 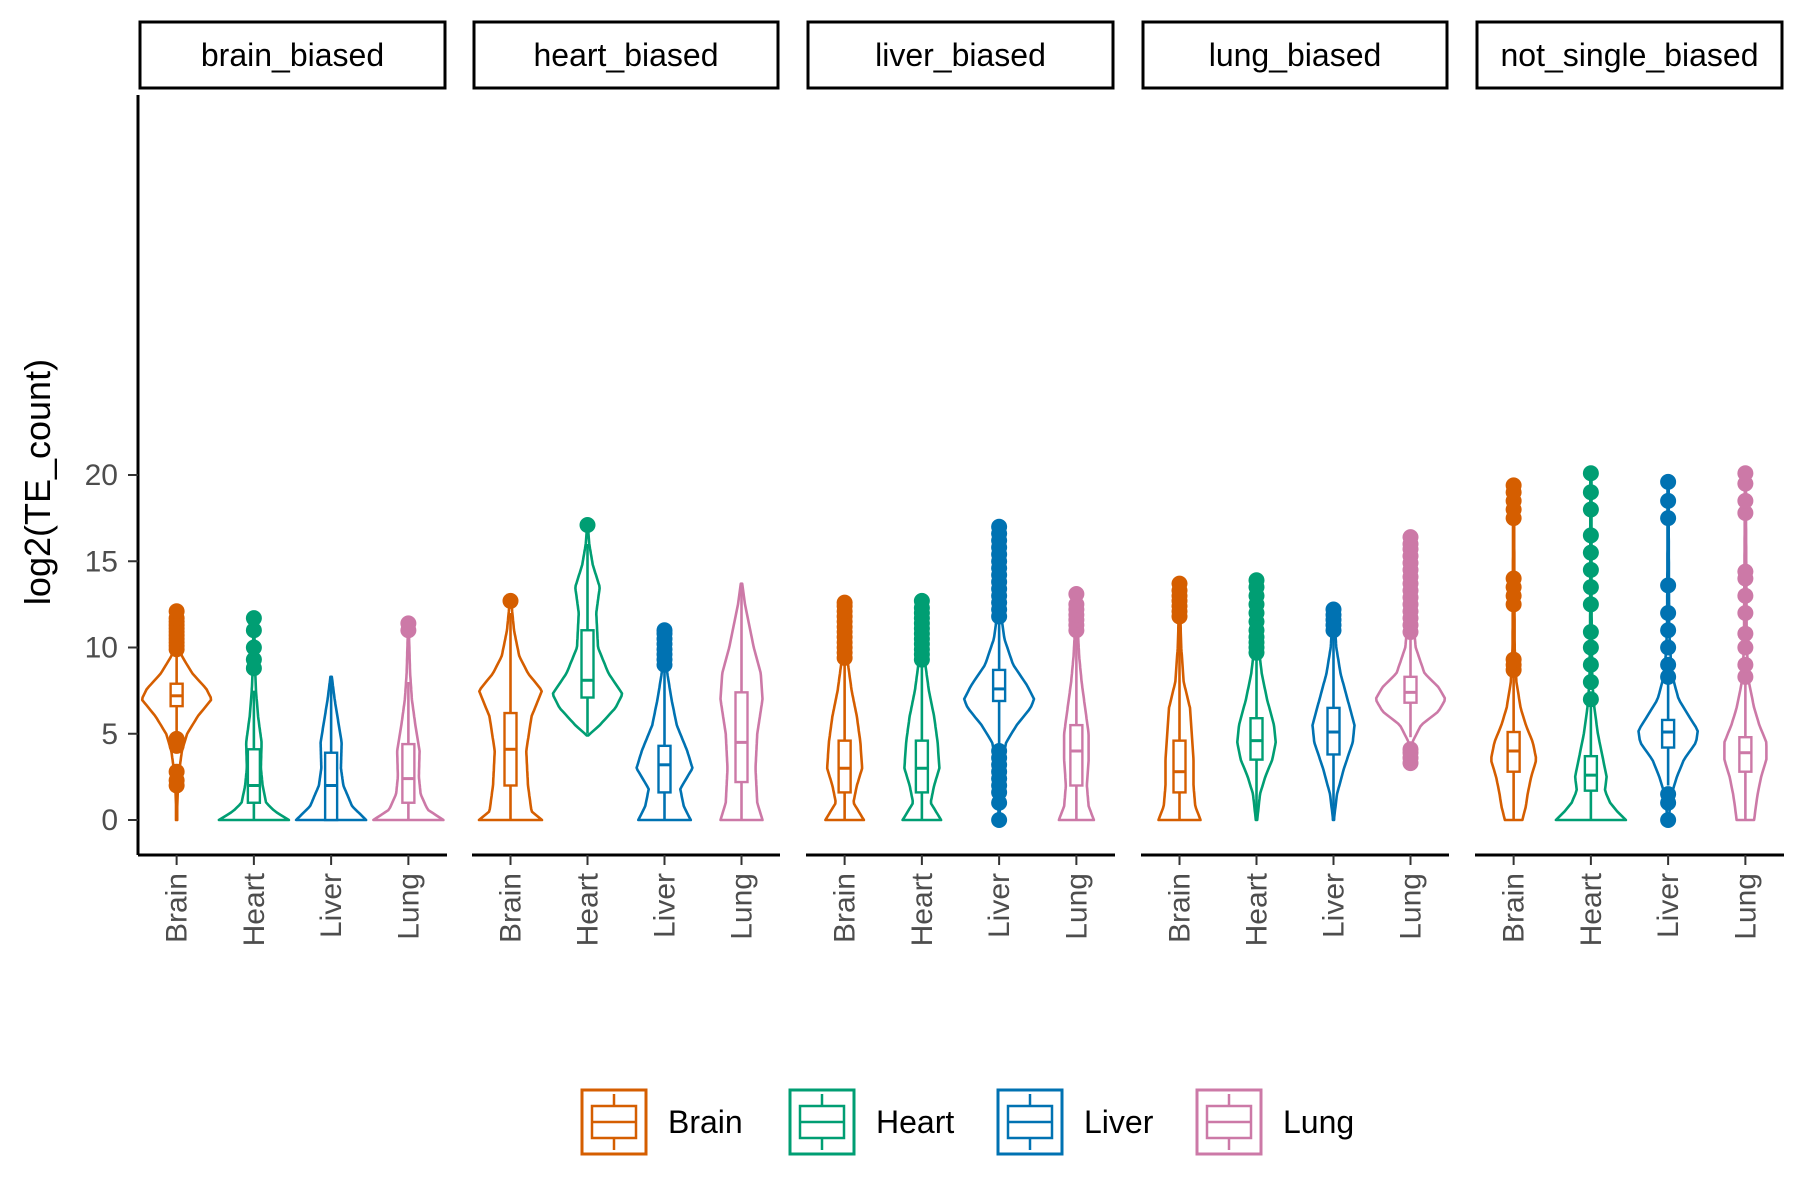 What do you see at coordinates (292, 55) in the screenshot?
I see `facet-strip-label: brain_biased` at bounding box center [292, 55].